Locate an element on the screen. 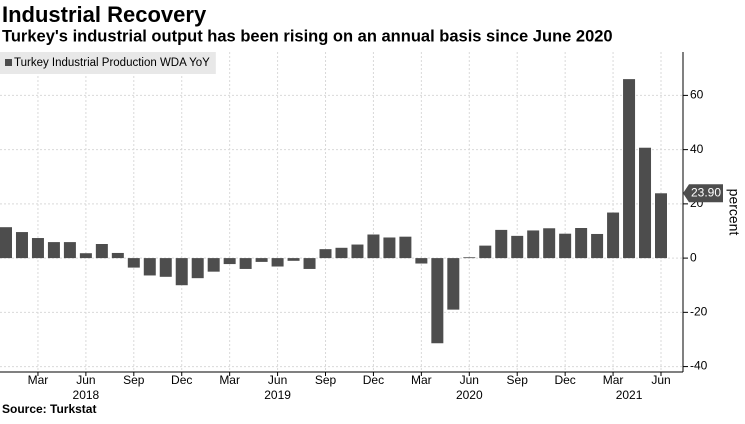  legend-box is located at coordinates (108, 63).